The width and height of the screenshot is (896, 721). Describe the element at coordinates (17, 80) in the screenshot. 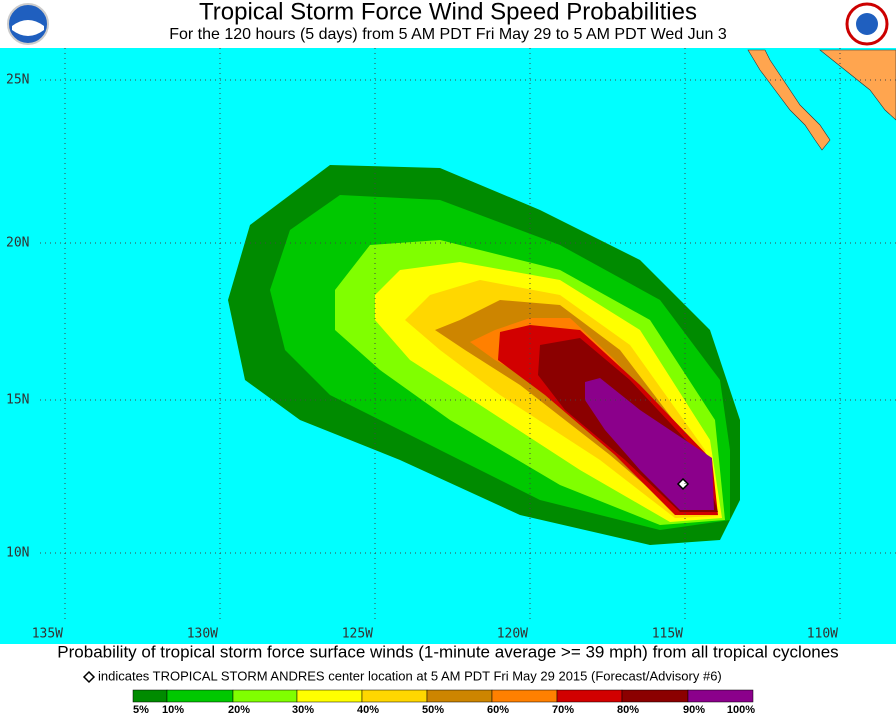

I see `latitude-label: 25N` at that location.